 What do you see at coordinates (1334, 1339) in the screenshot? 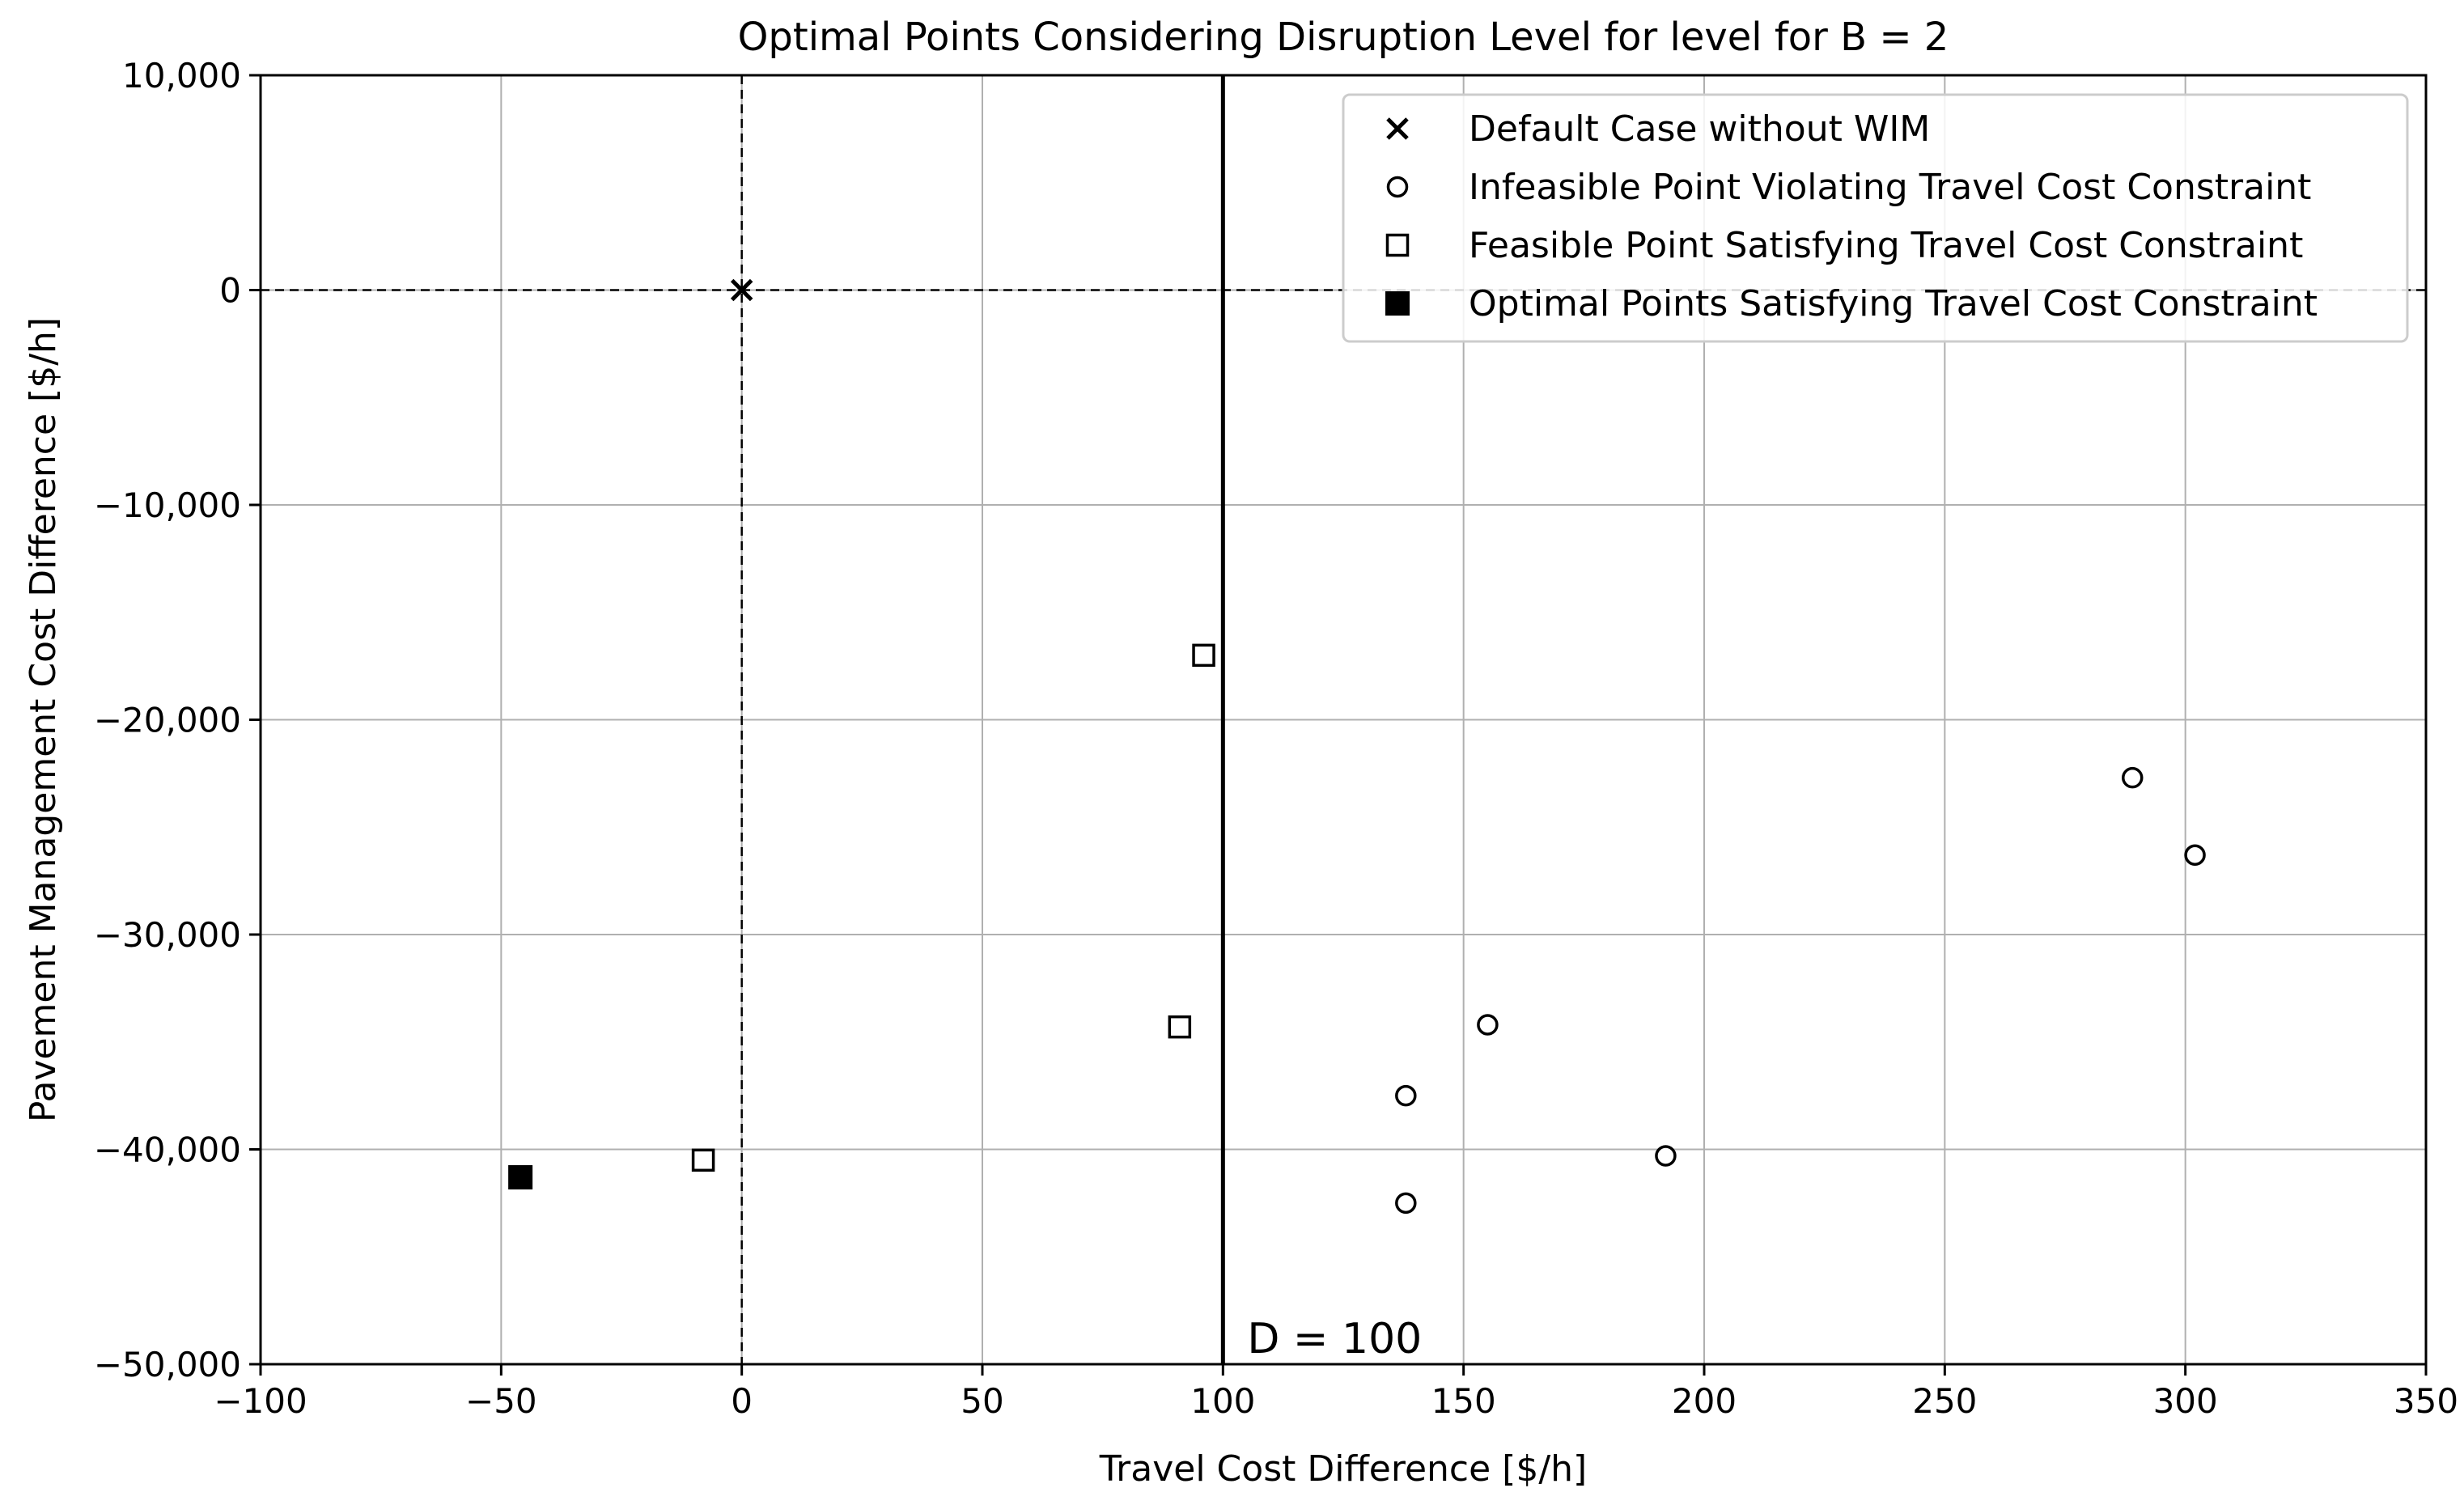
I see `threshold-label: D = 100` at bounding box center [1334, 1339].